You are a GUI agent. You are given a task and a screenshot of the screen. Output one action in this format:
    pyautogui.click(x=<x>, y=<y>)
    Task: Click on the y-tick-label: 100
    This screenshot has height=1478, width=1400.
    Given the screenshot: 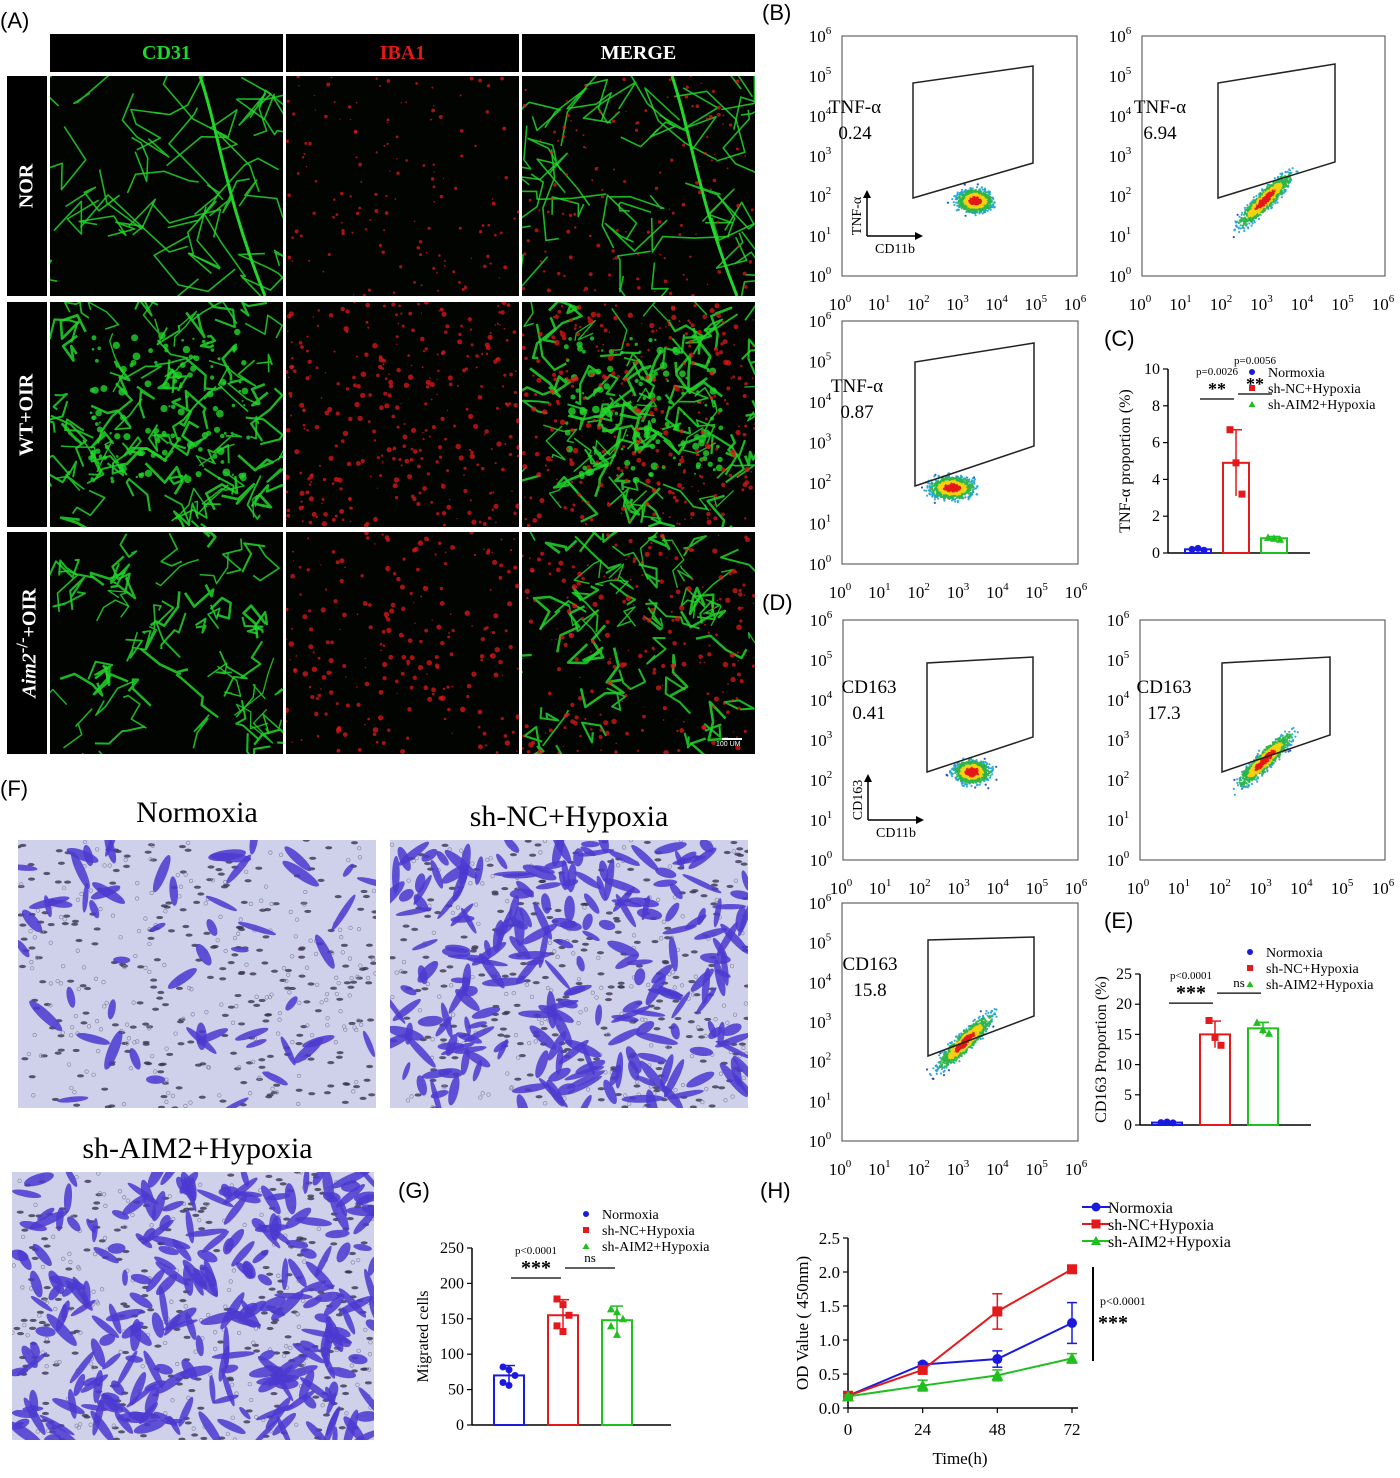 What is the action you would take?
    pyautogui.click(x=452, y=1354)
    